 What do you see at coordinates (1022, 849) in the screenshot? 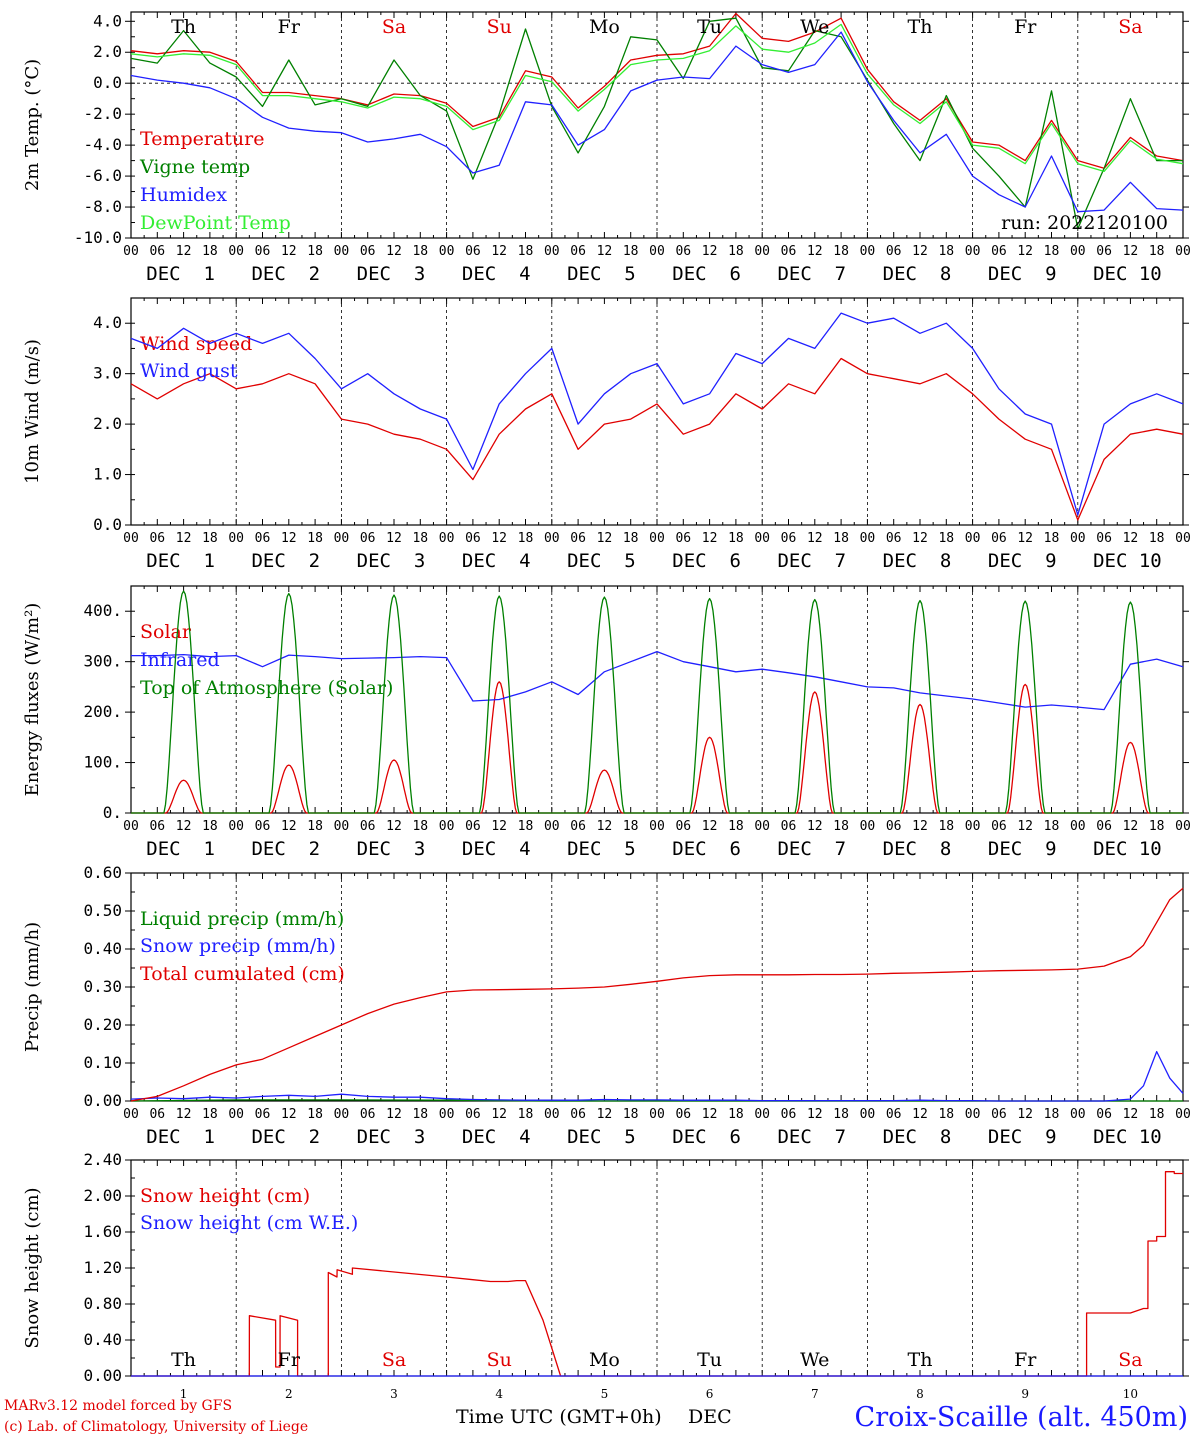
I see `date-label: DEC 9` at bounding box center [1022, 849].